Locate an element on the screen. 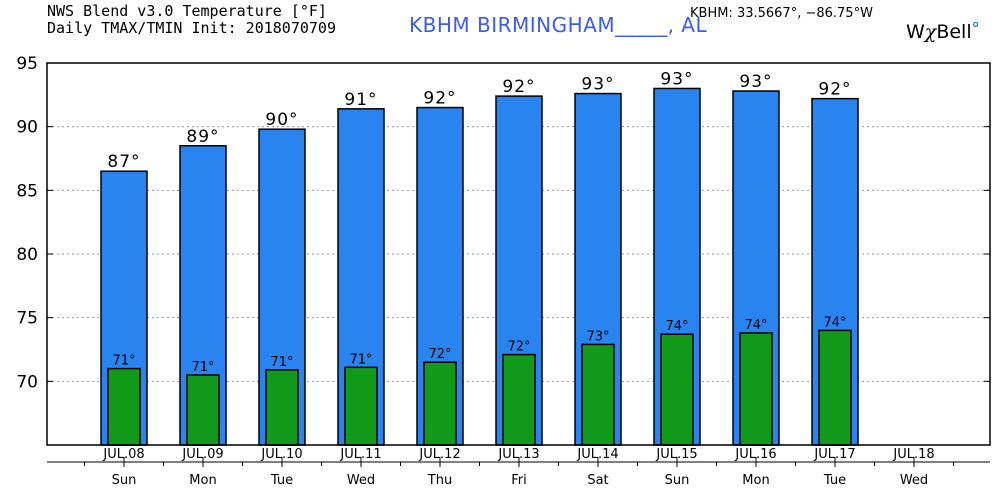 The width and height of the screenshot is (1000, 500). date-label: JUL.12 is located at coordinates (439, 454).